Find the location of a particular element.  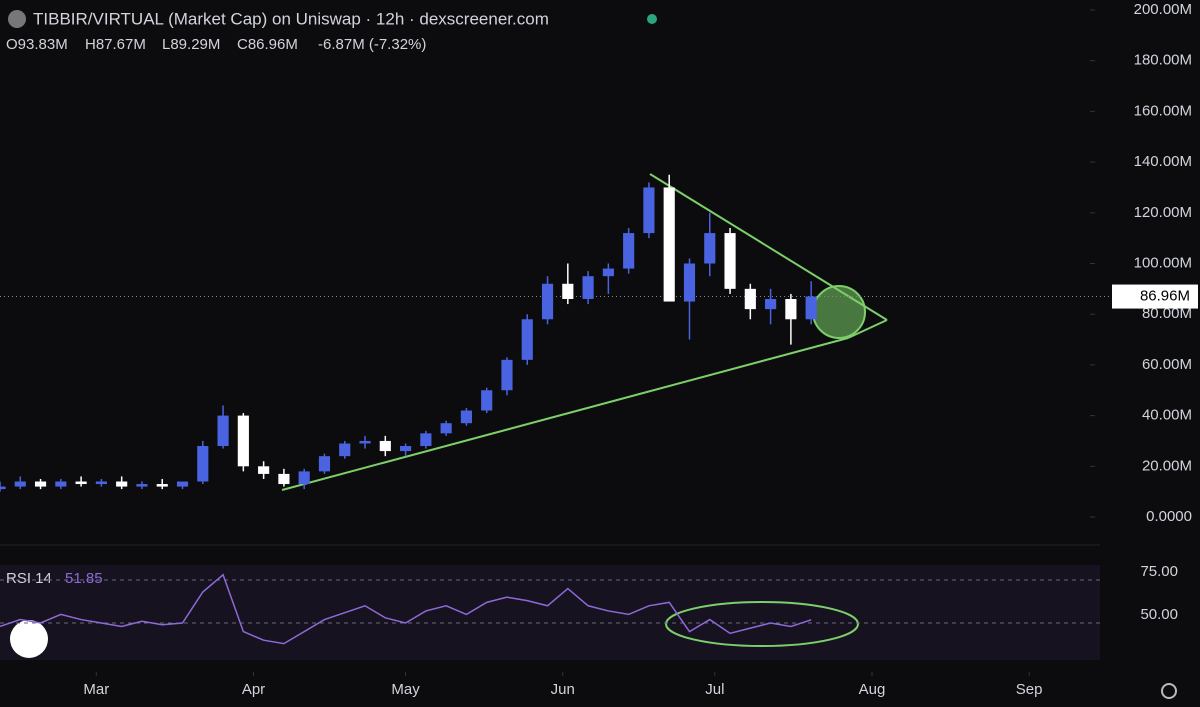

y-tick-label: 200.00M is located at coordinates (1163, 9).